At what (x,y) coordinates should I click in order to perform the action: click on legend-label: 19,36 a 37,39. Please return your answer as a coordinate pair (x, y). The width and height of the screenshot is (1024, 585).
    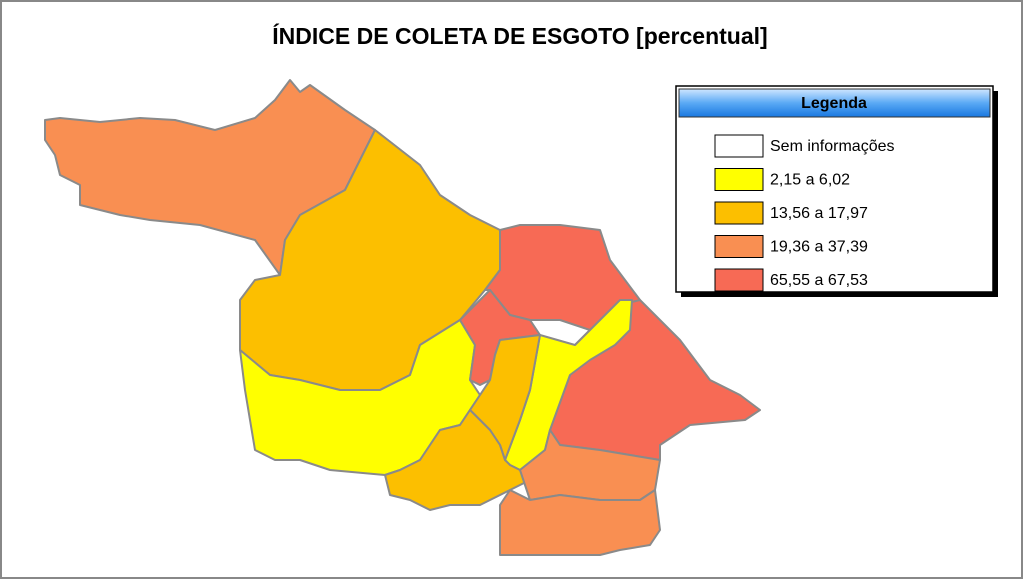
    Looking at the image, I should click on (819, 247).